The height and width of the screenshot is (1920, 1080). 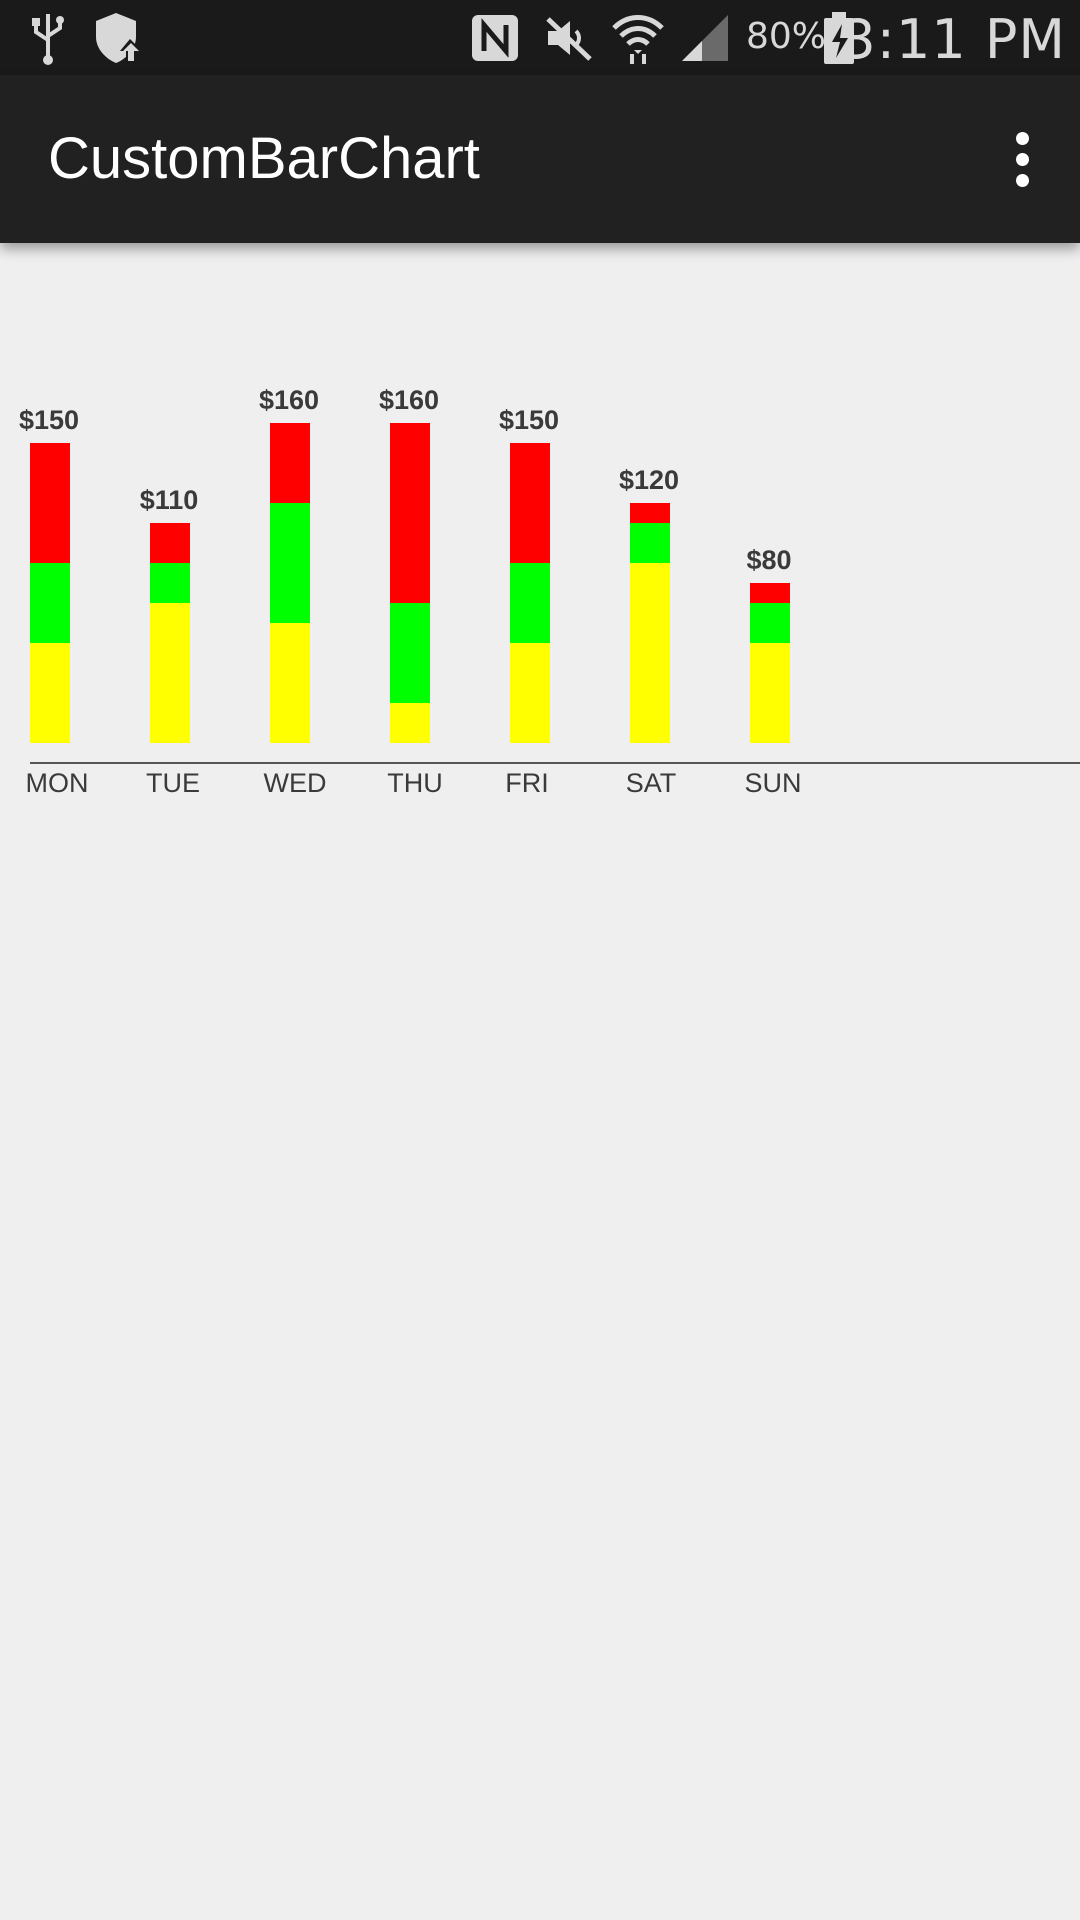 I want to click on wifi-icon, so click(x=638, y=37).